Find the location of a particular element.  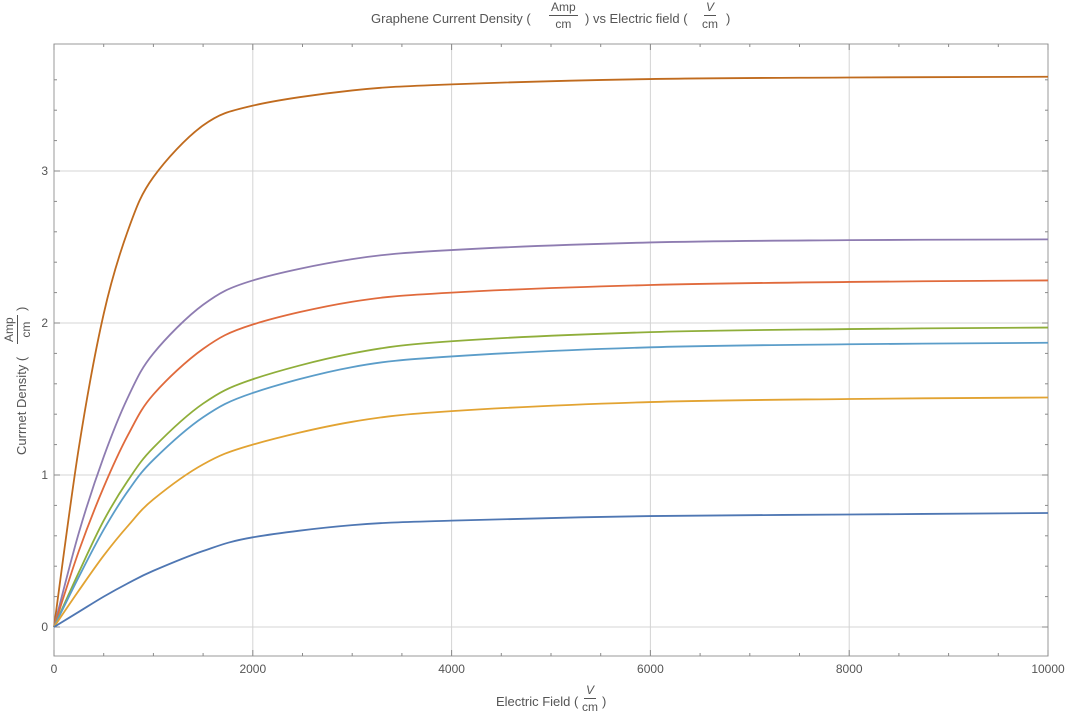

y-tick-label: 1 is located at coordinates (44, 475).